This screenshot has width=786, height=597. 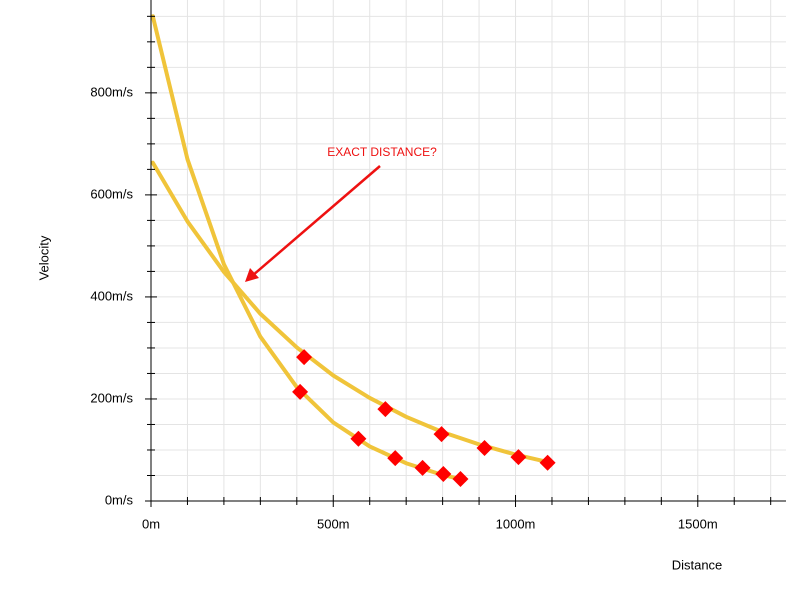 What do you see at coordinates (698, 523) in the screenshot?
I see `x-tick-label: 1500m` at bounding box center [698, 523].